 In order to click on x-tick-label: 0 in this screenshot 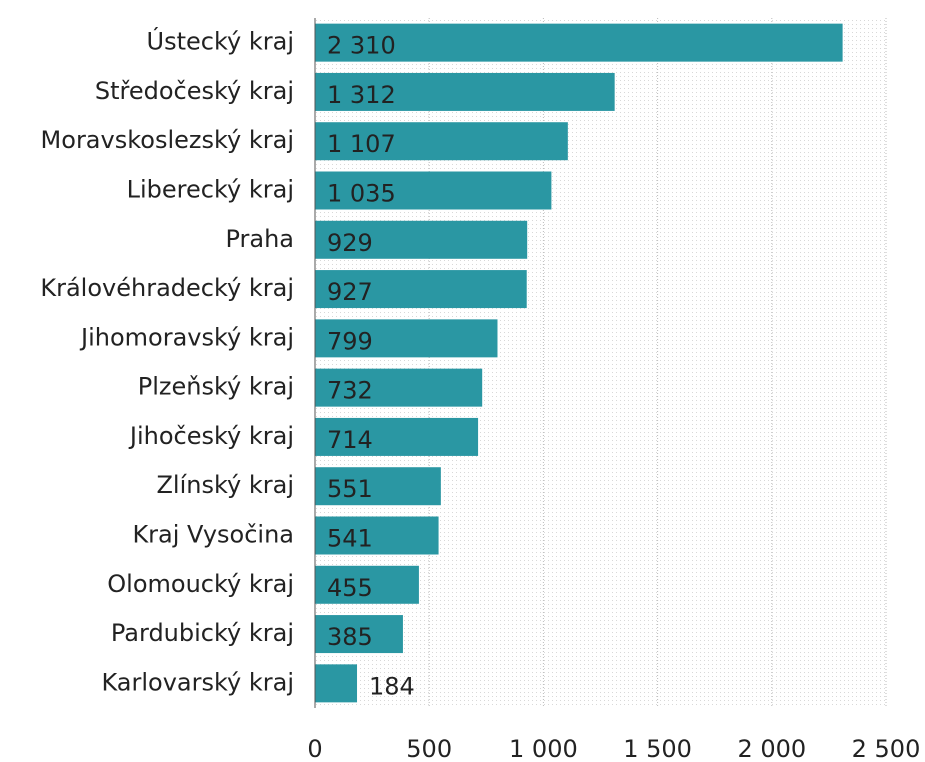, I will do `click(314, 748)`.